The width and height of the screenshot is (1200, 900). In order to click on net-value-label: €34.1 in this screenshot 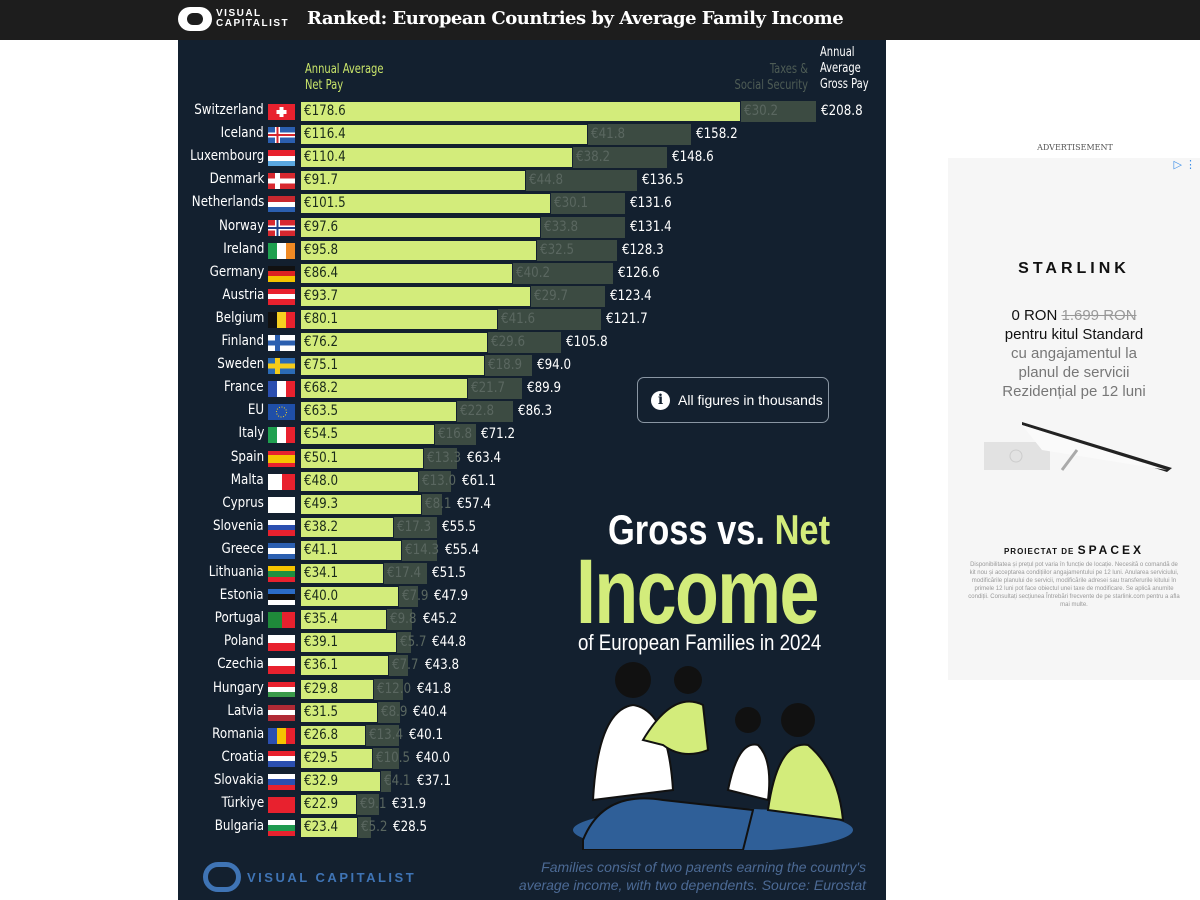, I will do `click(321, 573)`.